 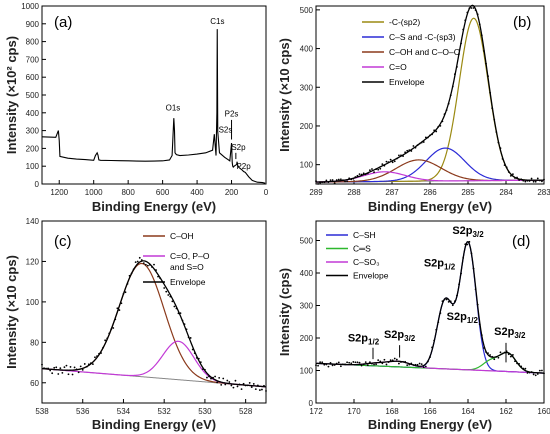 What do you see at coordinates (307, 273) in the screenshot?
I see `y-tick-label: 400` at bounding box center [307, 273].